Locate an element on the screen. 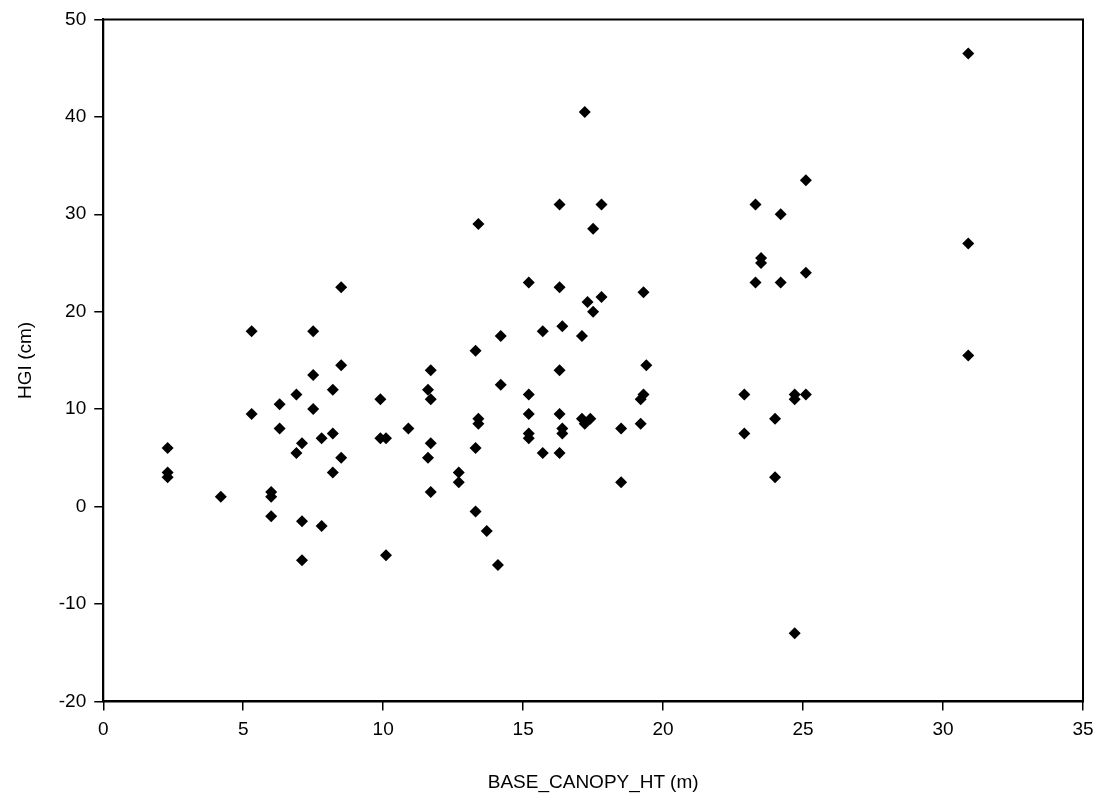  y-tick-label: 20 is located at coordinates (76, 310).